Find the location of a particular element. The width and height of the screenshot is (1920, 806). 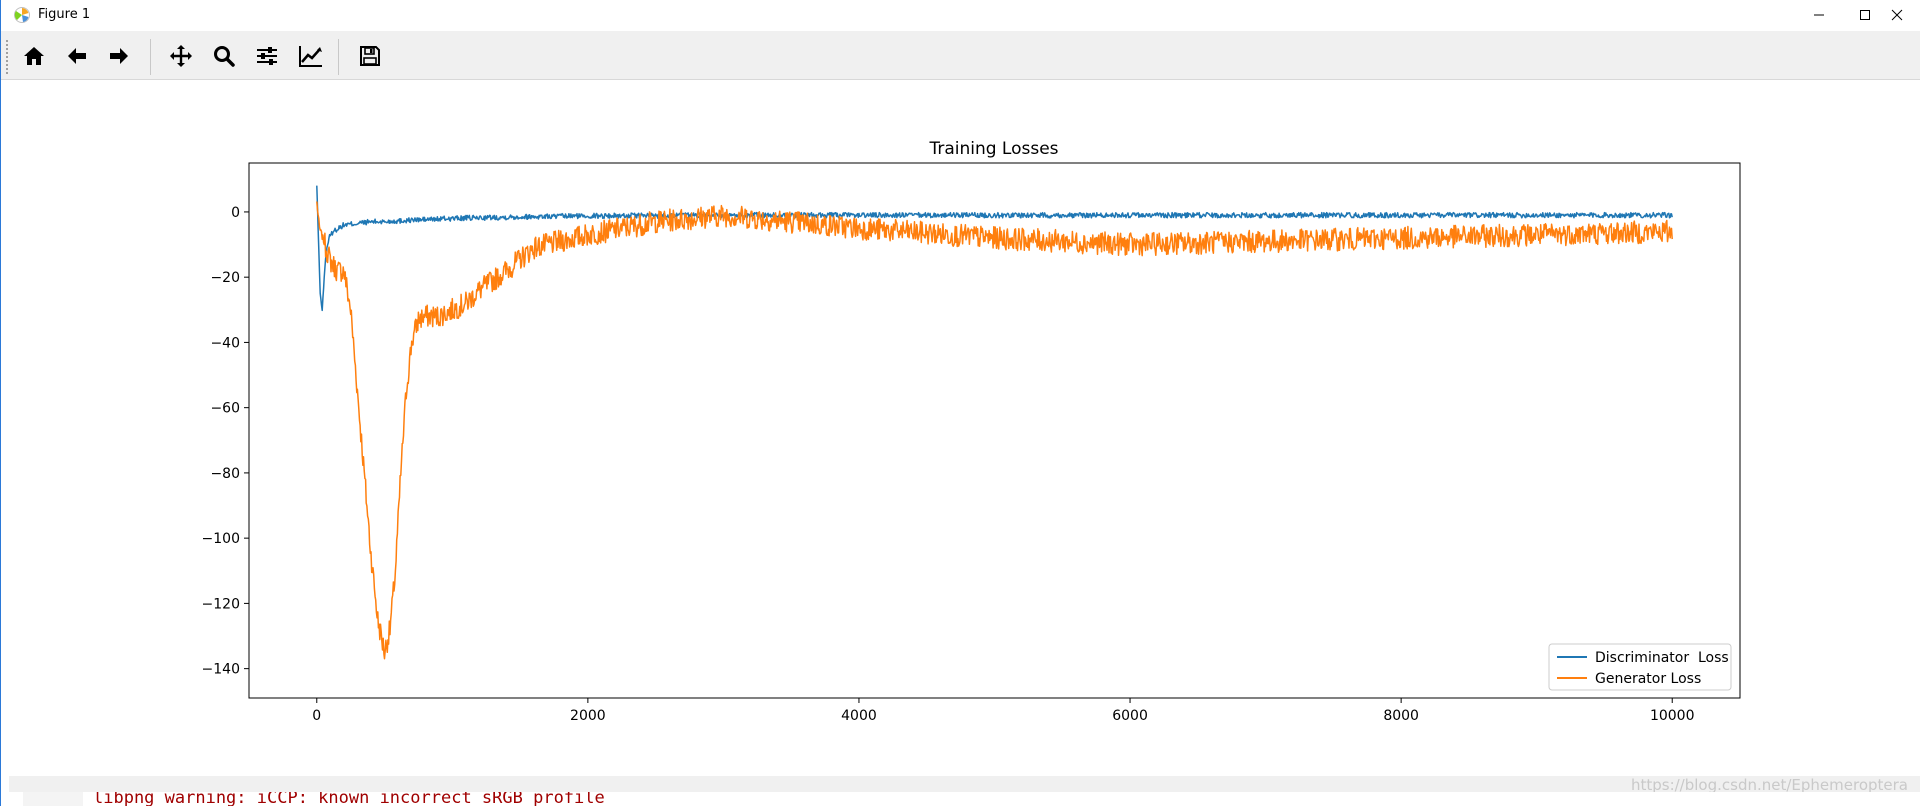

save-button is located at coordinates (370, 56).